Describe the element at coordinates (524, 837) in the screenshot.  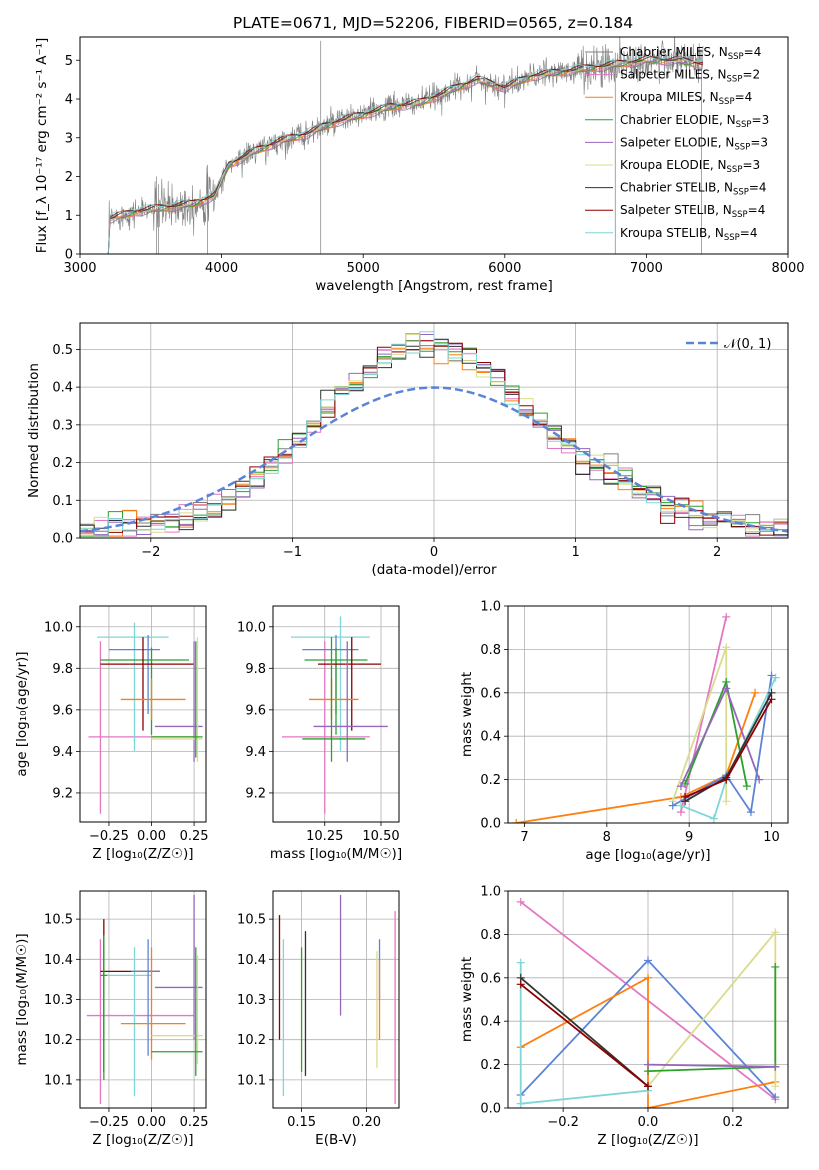
I see `x-tick-label: 7` at that location.